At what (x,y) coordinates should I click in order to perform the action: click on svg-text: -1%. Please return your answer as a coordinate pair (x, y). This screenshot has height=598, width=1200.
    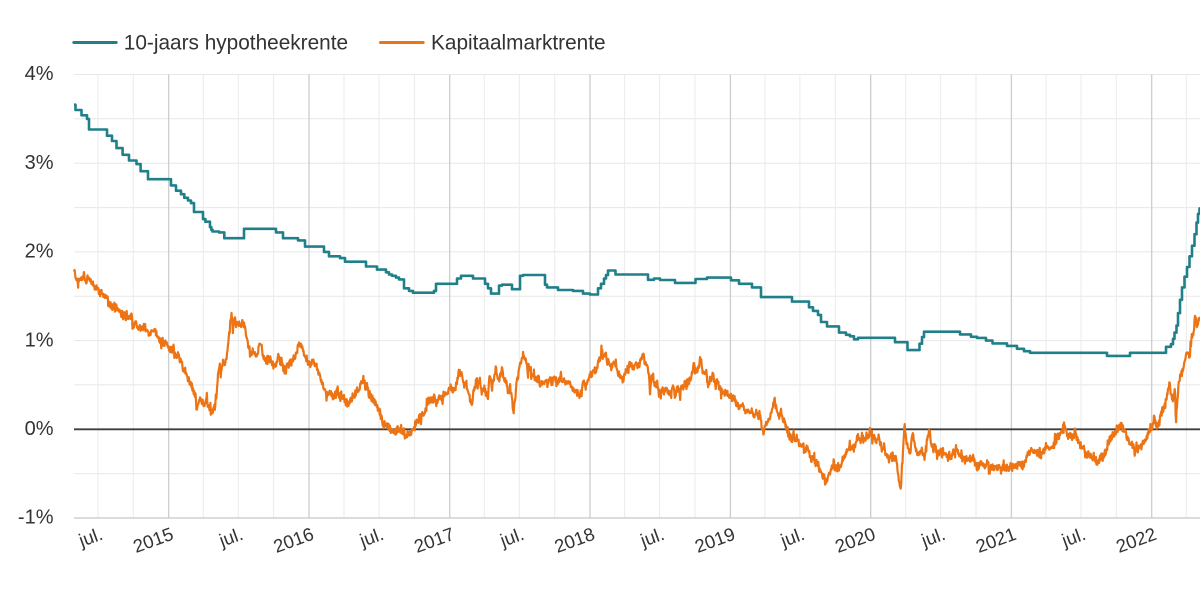
    Looking at the image, I should click on (36, 518).